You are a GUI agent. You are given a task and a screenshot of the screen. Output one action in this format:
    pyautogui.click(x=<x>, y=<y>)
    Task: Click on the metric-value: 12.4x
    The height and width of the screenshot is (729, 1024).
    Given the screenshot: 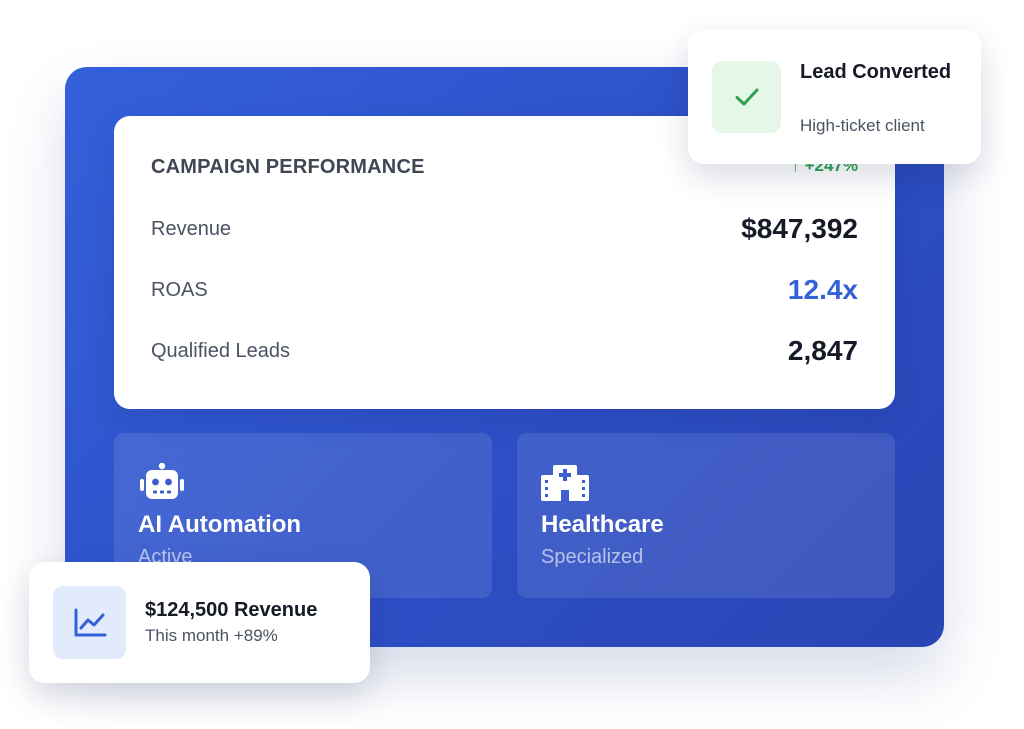 What is the action you would take?
    pyautogui.click(x=822, y=289)
    